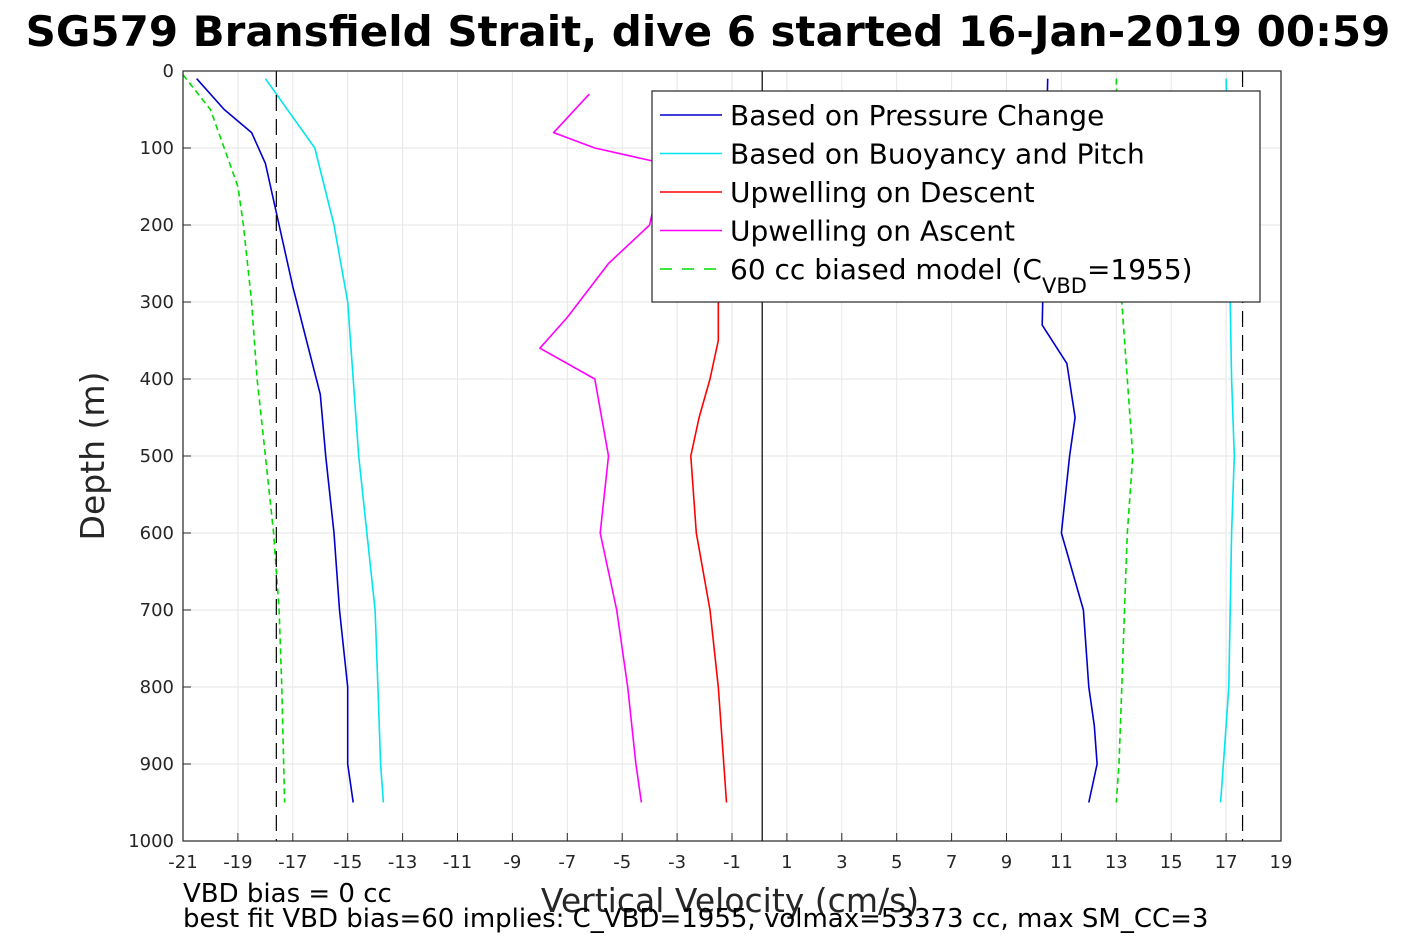 This screenshot has width=1417, height=945. I want to click on series-0-descent-line, so click(275, 440).